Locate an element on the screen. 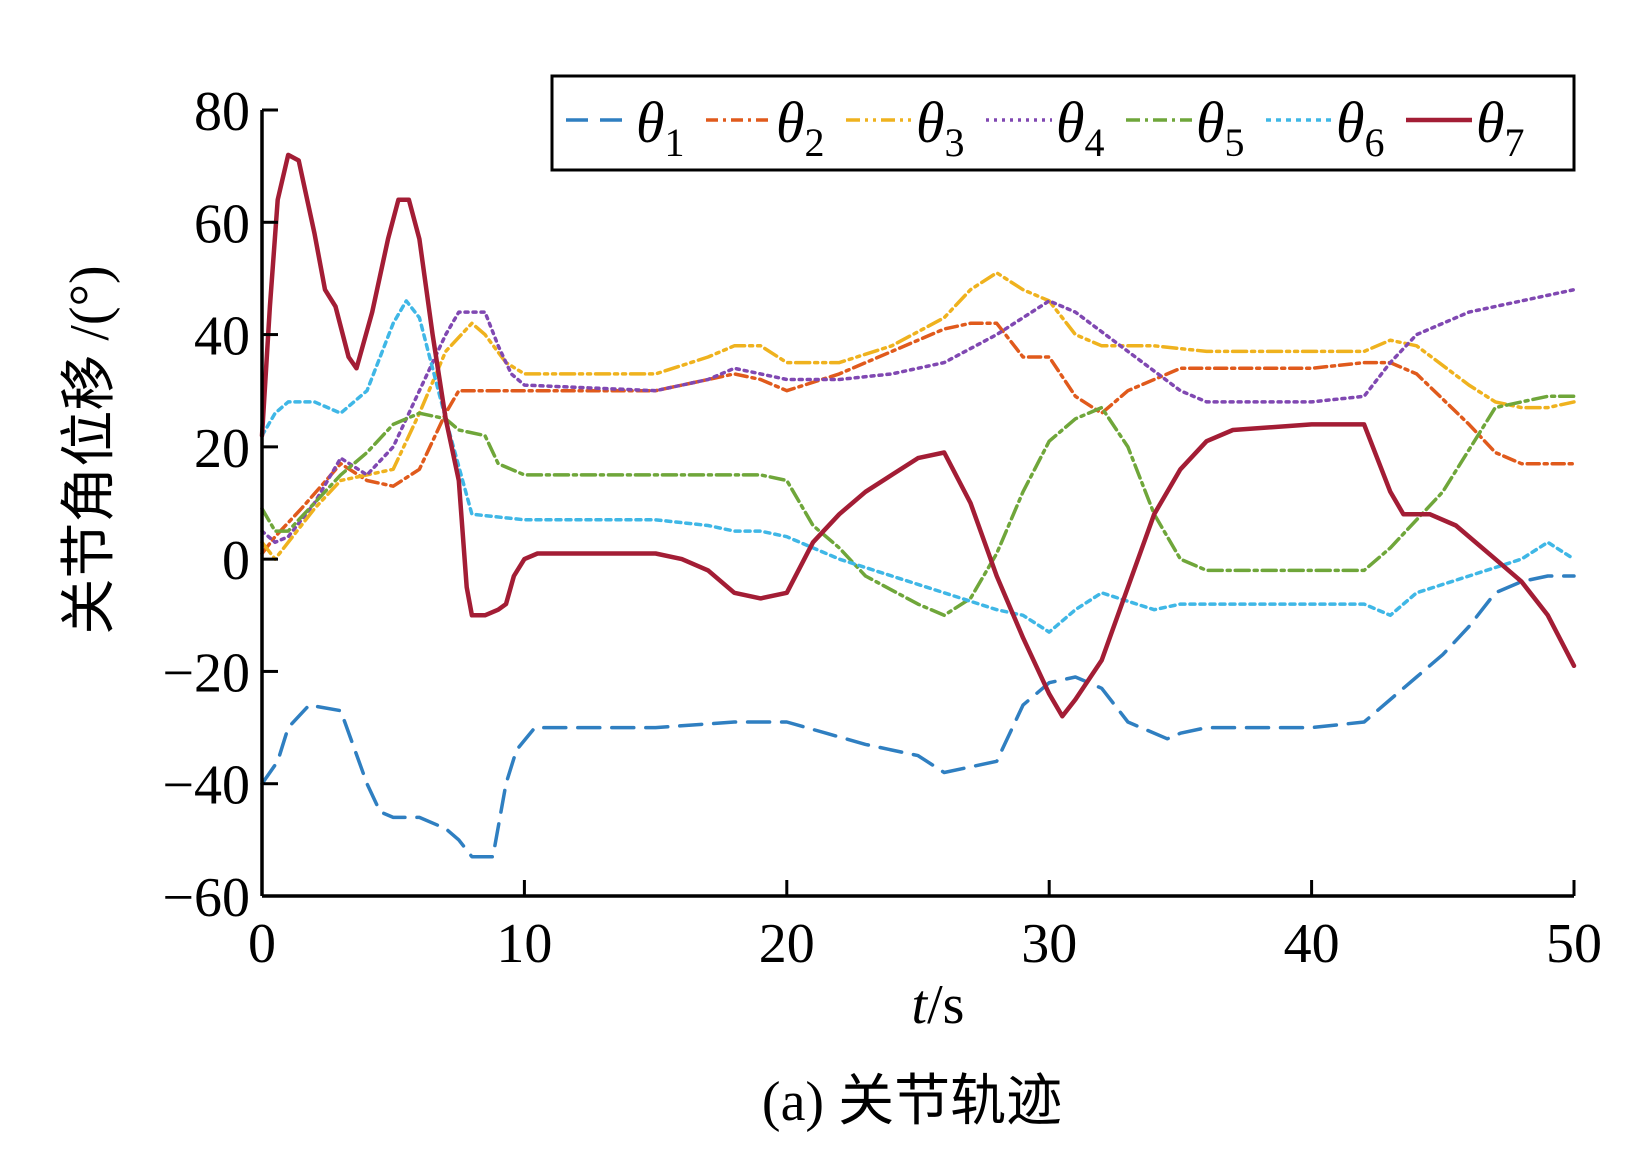  x-tick-label: 0 is located at coordinates (262, 944).